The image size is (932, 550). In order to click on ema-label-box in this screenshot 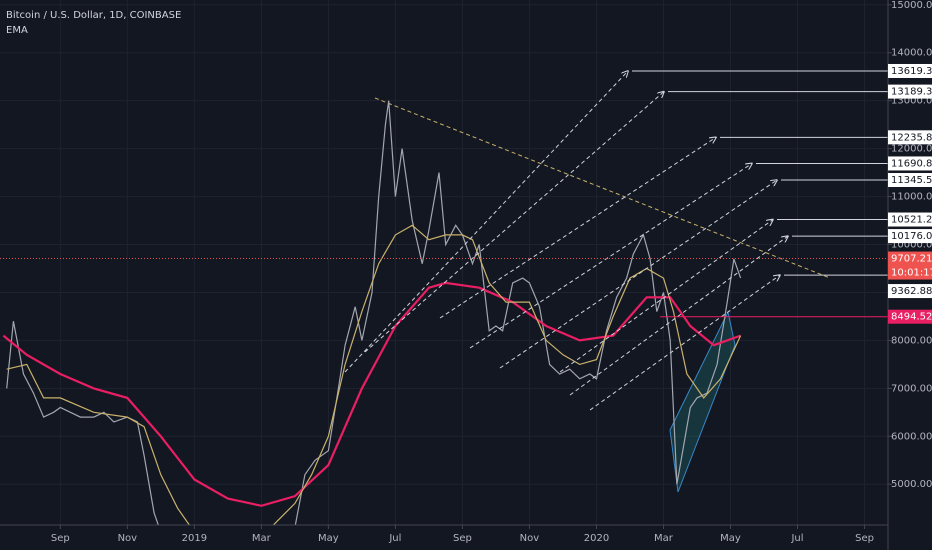, I will do `click(910, 316)`.